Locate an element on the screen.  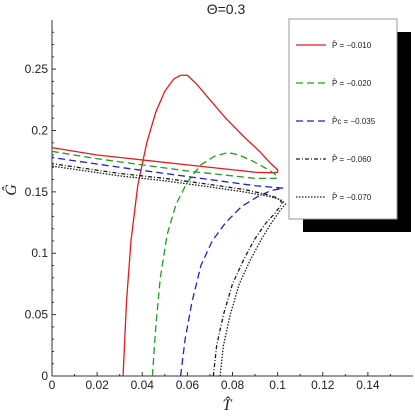
y-tick-label: 0.25 is located at coordinates (37, 69).